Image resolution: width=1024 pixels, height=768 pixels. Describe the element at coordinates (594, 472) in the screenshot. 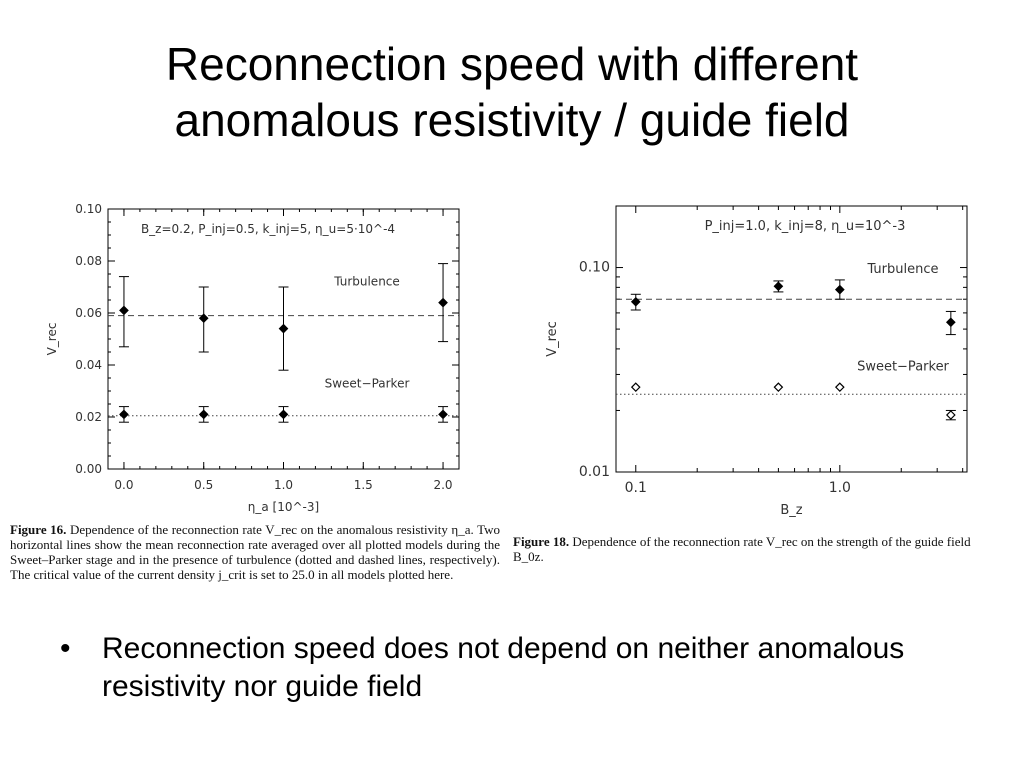

I see `y-tick-label: 0.01` at that location.